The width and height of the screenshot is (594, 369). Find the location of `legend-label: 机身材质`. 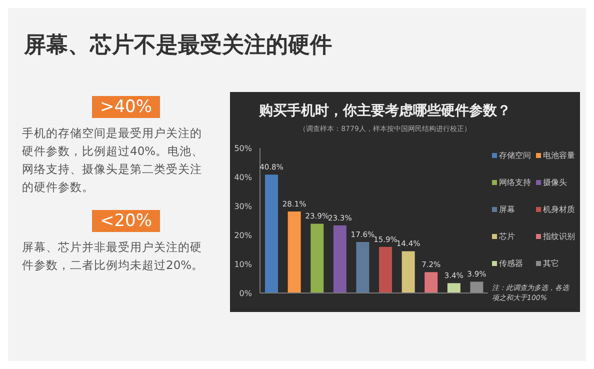

legend-label: 机身材质 is located at coordinates (559, 209).